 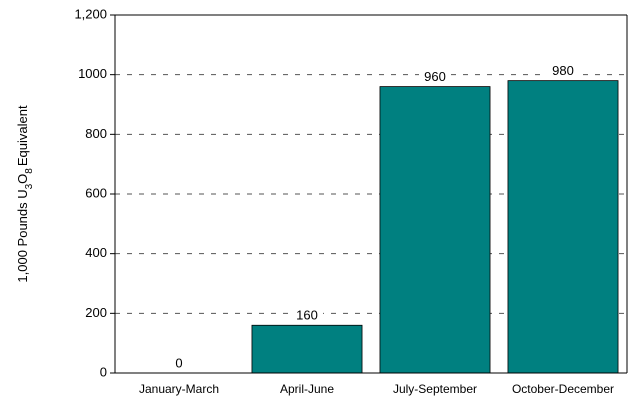 I want to click on x-tick-label: October-December, so click(x=563, y=389).